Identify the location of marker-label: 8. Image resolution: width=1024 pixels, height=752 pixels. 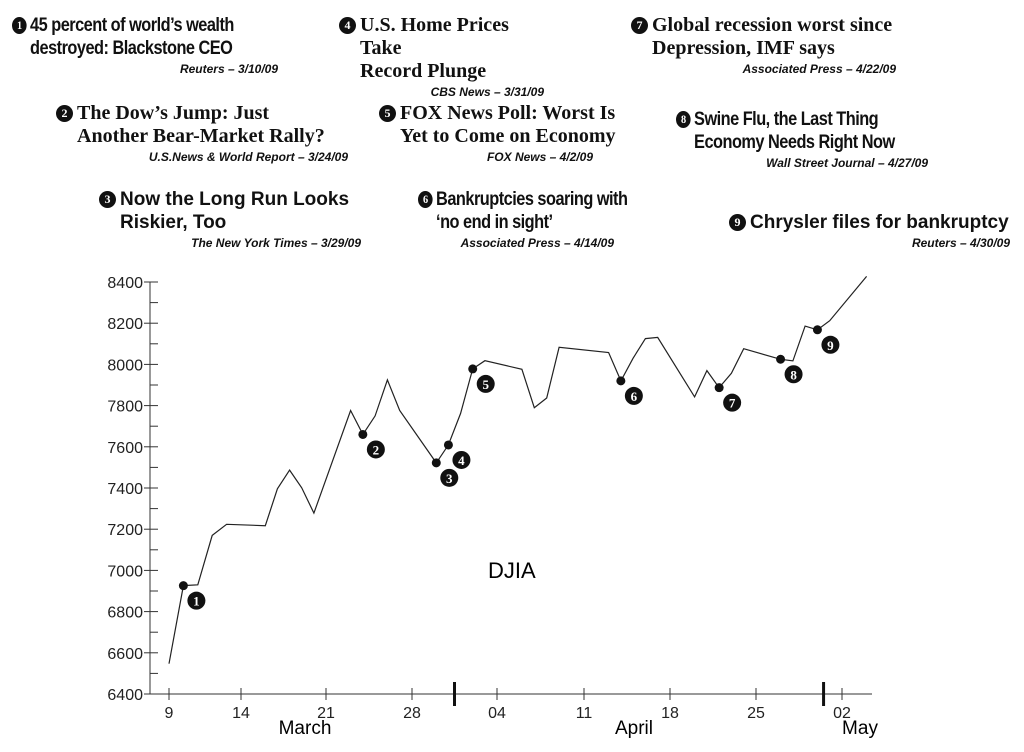
(793, 374).